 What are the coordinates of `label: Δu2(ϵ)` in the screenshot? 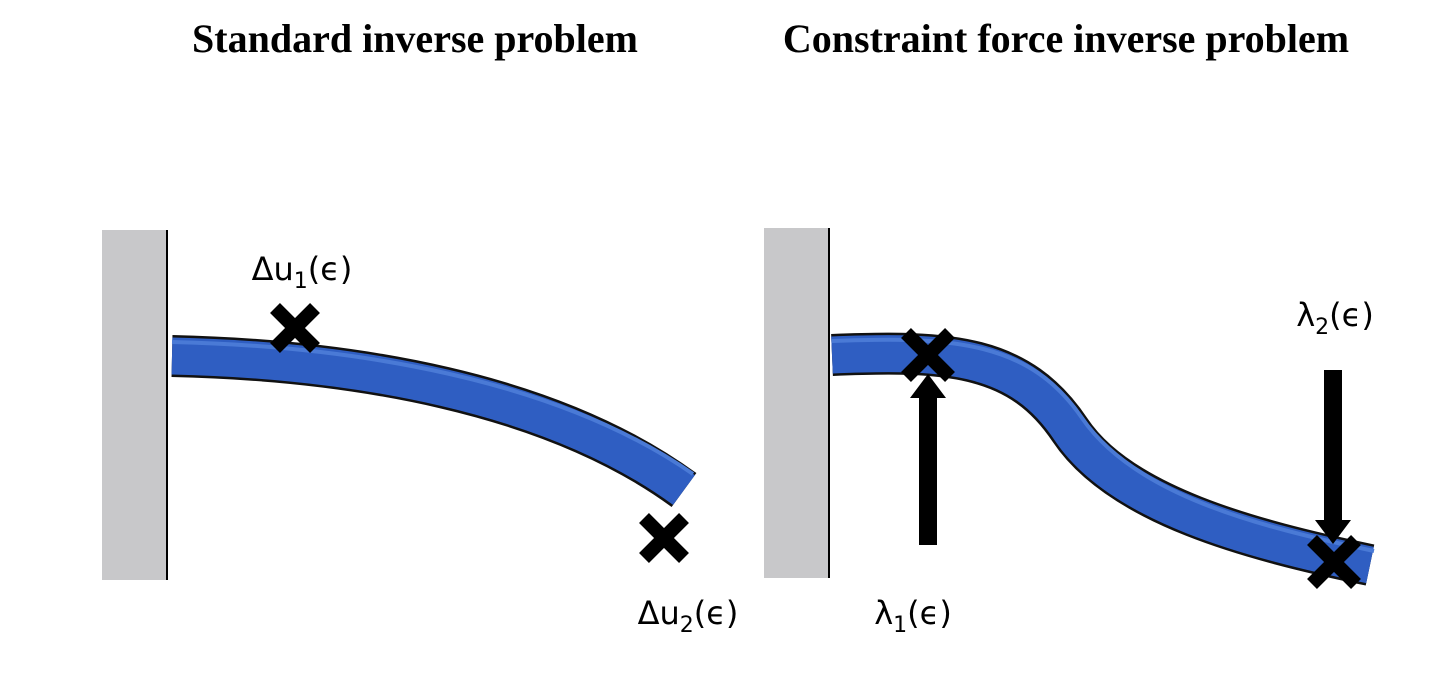 It's located at (688, 616).